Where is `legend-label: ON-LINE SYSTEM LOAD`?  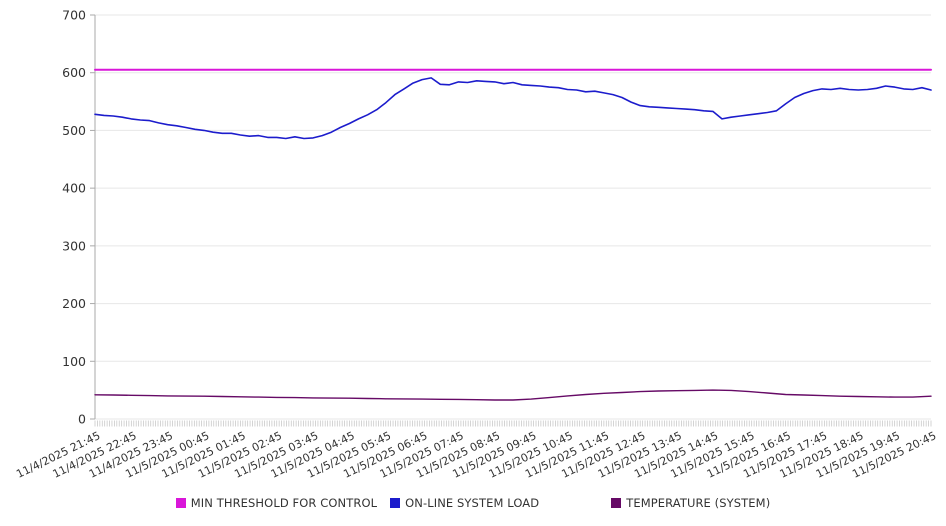
legend-label: ON-LINE SYSTEM LOAD is located at coordinates (472, 503).